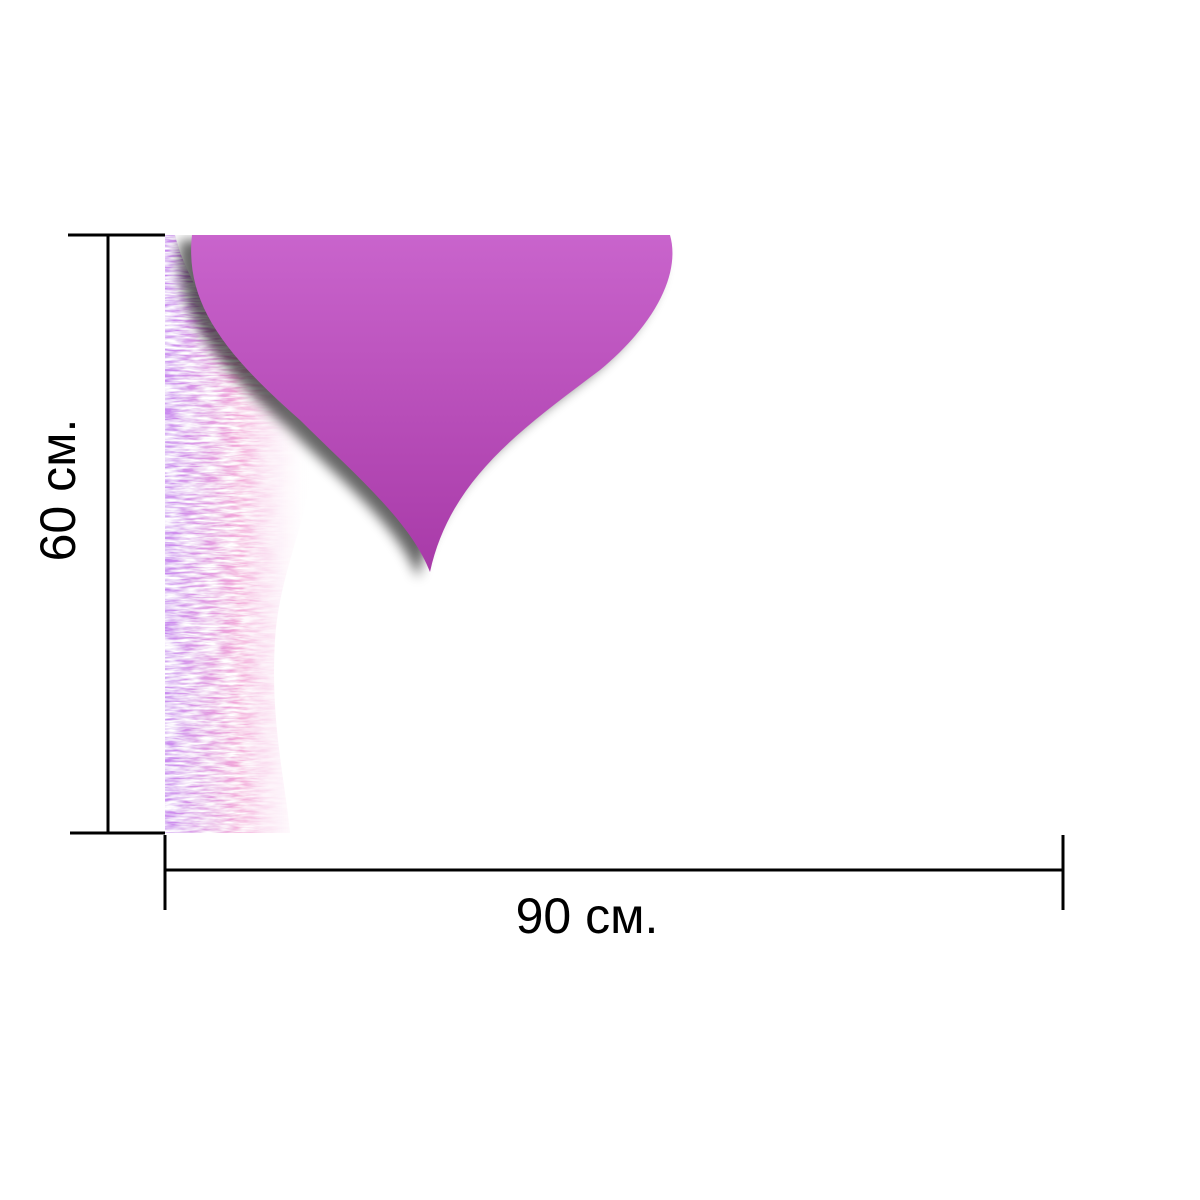 This screenshot has width=1200, height=1200. Describe the element at coordinates (58, 490) in the screenshot. I see `height-label: 60 см.` at that location.